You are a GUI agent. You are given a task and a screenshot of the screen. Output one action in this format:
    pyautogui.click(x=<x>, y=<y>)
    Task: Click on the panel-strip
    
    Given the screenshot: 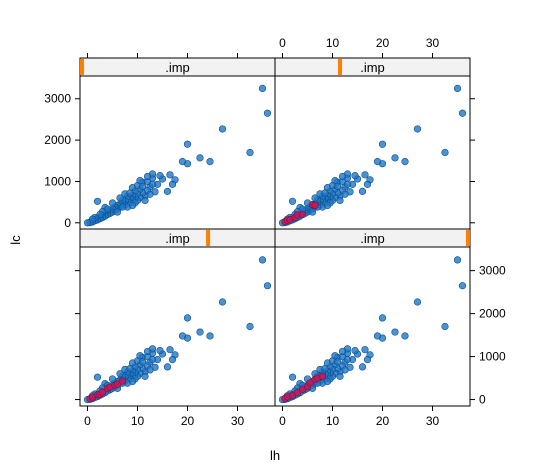 What is the action you would take?
    pyautogui.click(x=372, y=67)
    